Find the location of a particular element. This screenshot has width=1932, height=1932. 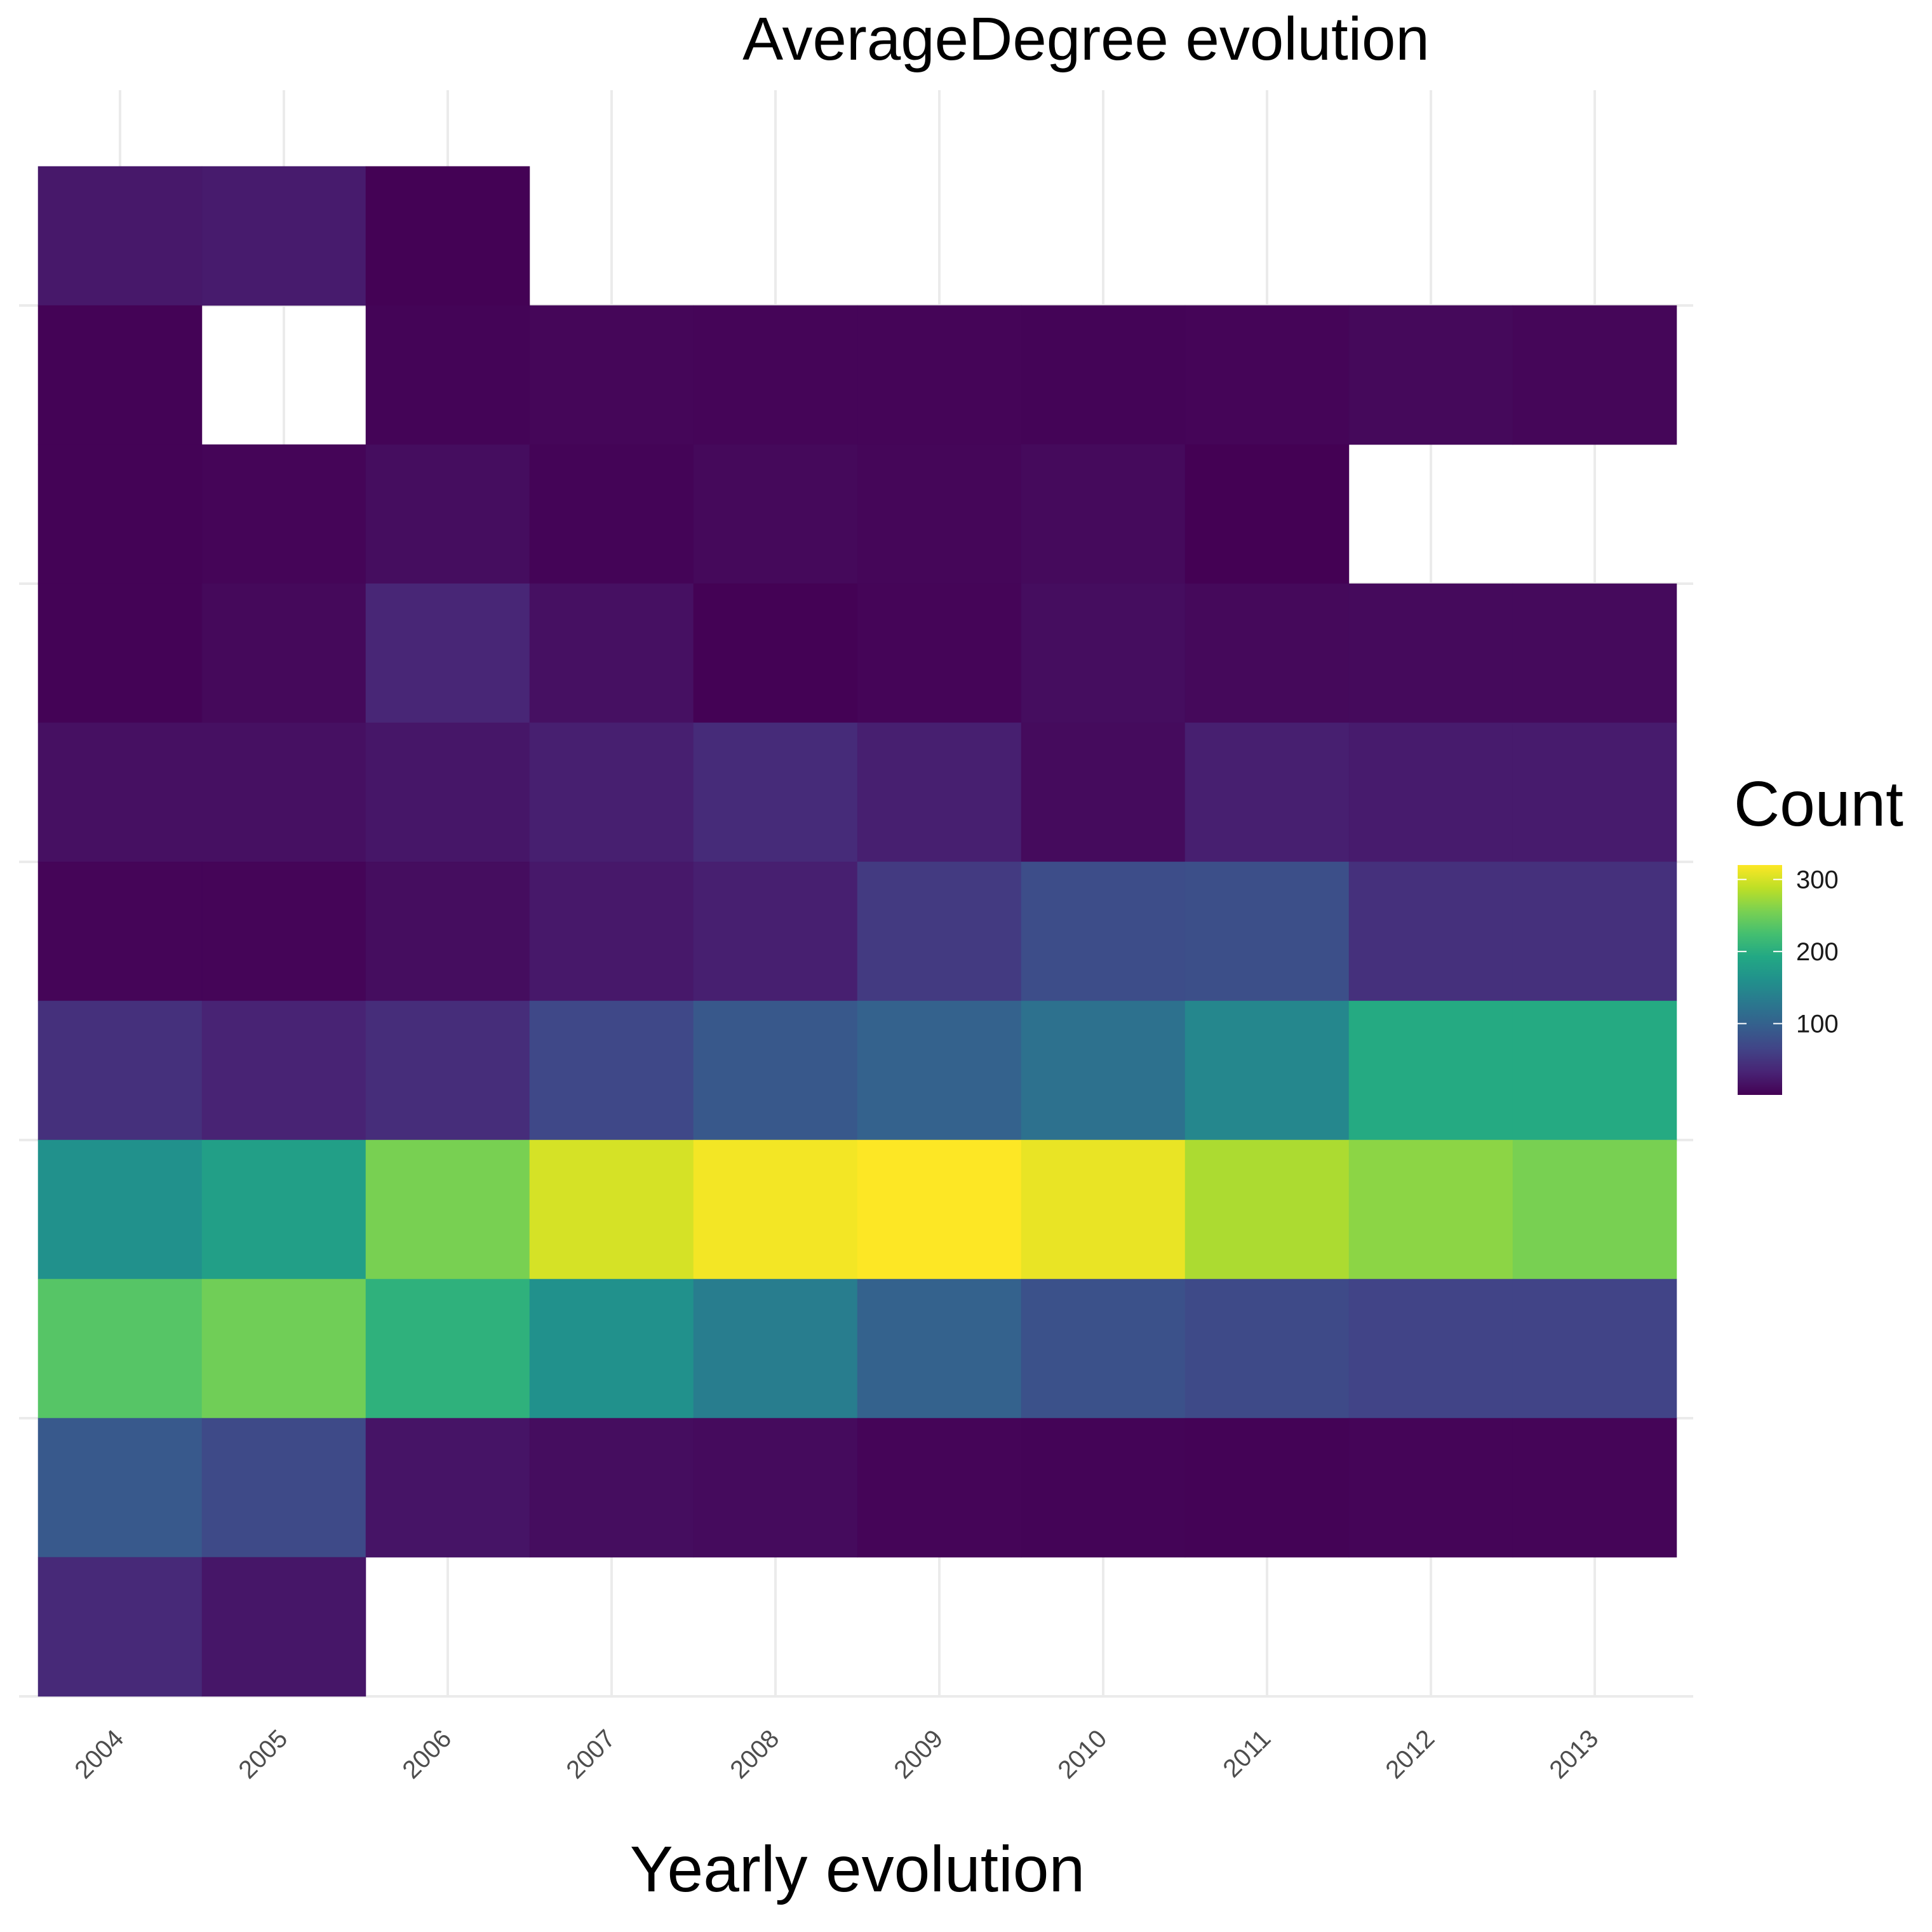

legend-ticks: 100 200 300 is located at coordinates (1788, 952).